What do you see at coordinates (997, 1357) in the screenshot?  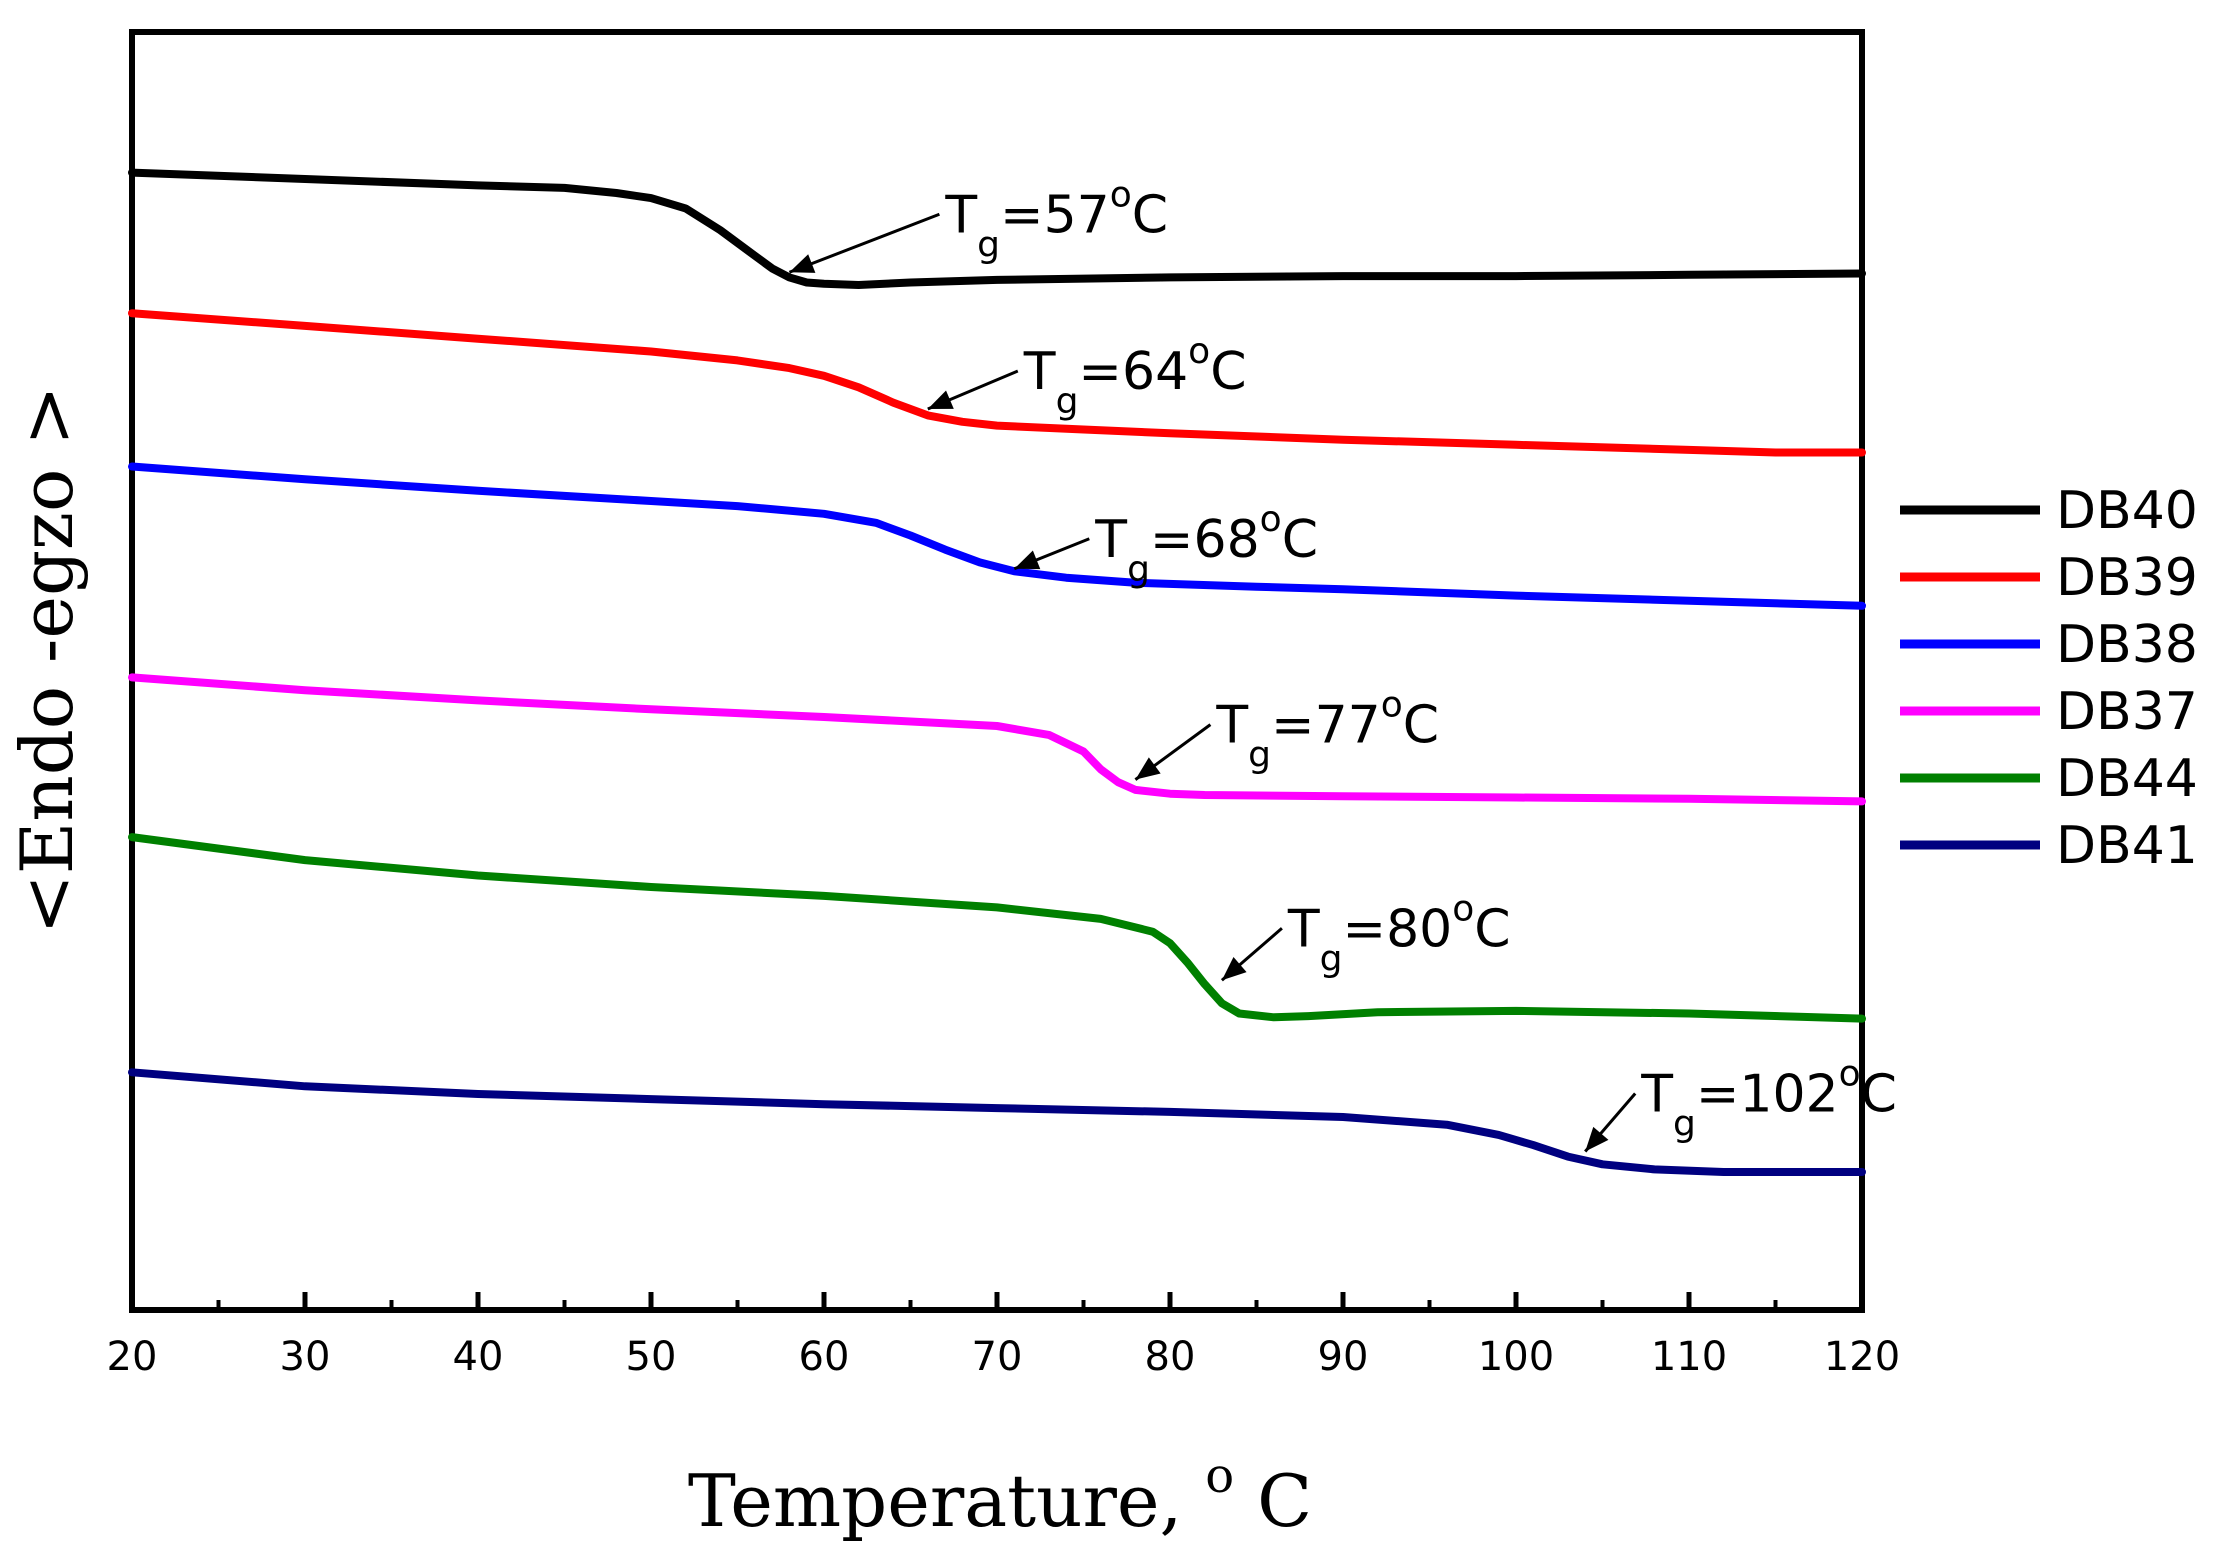 I see `x-tick-label: 70` at bounding box center [997, 1357].